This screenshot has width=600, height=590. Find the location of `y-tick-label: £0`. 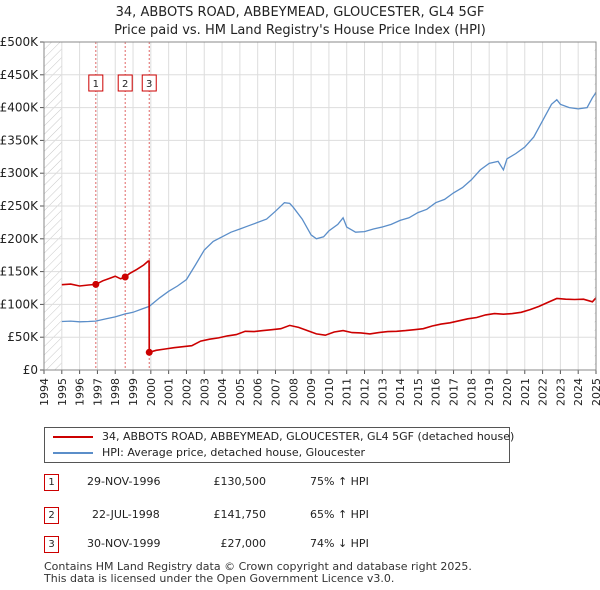

y-tick-label: £0 is located at coordinates (30, 370).